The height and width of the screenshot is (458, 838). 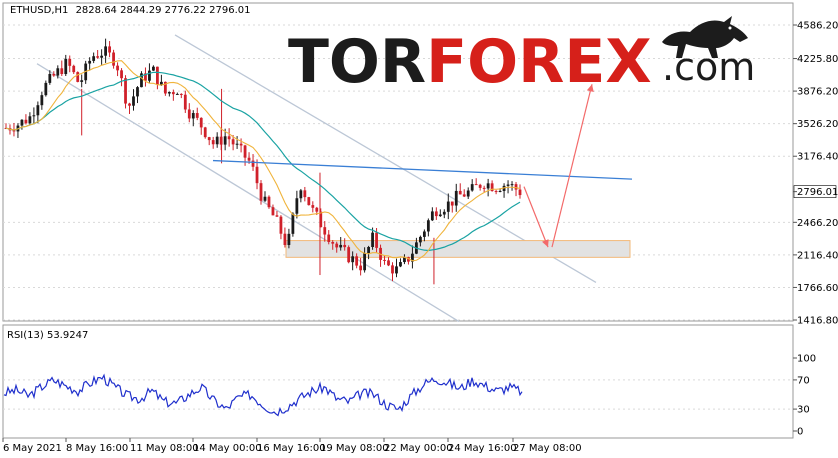 I want to click on time-tick-label: 11 May 08:00, so click(x=164, y=448).